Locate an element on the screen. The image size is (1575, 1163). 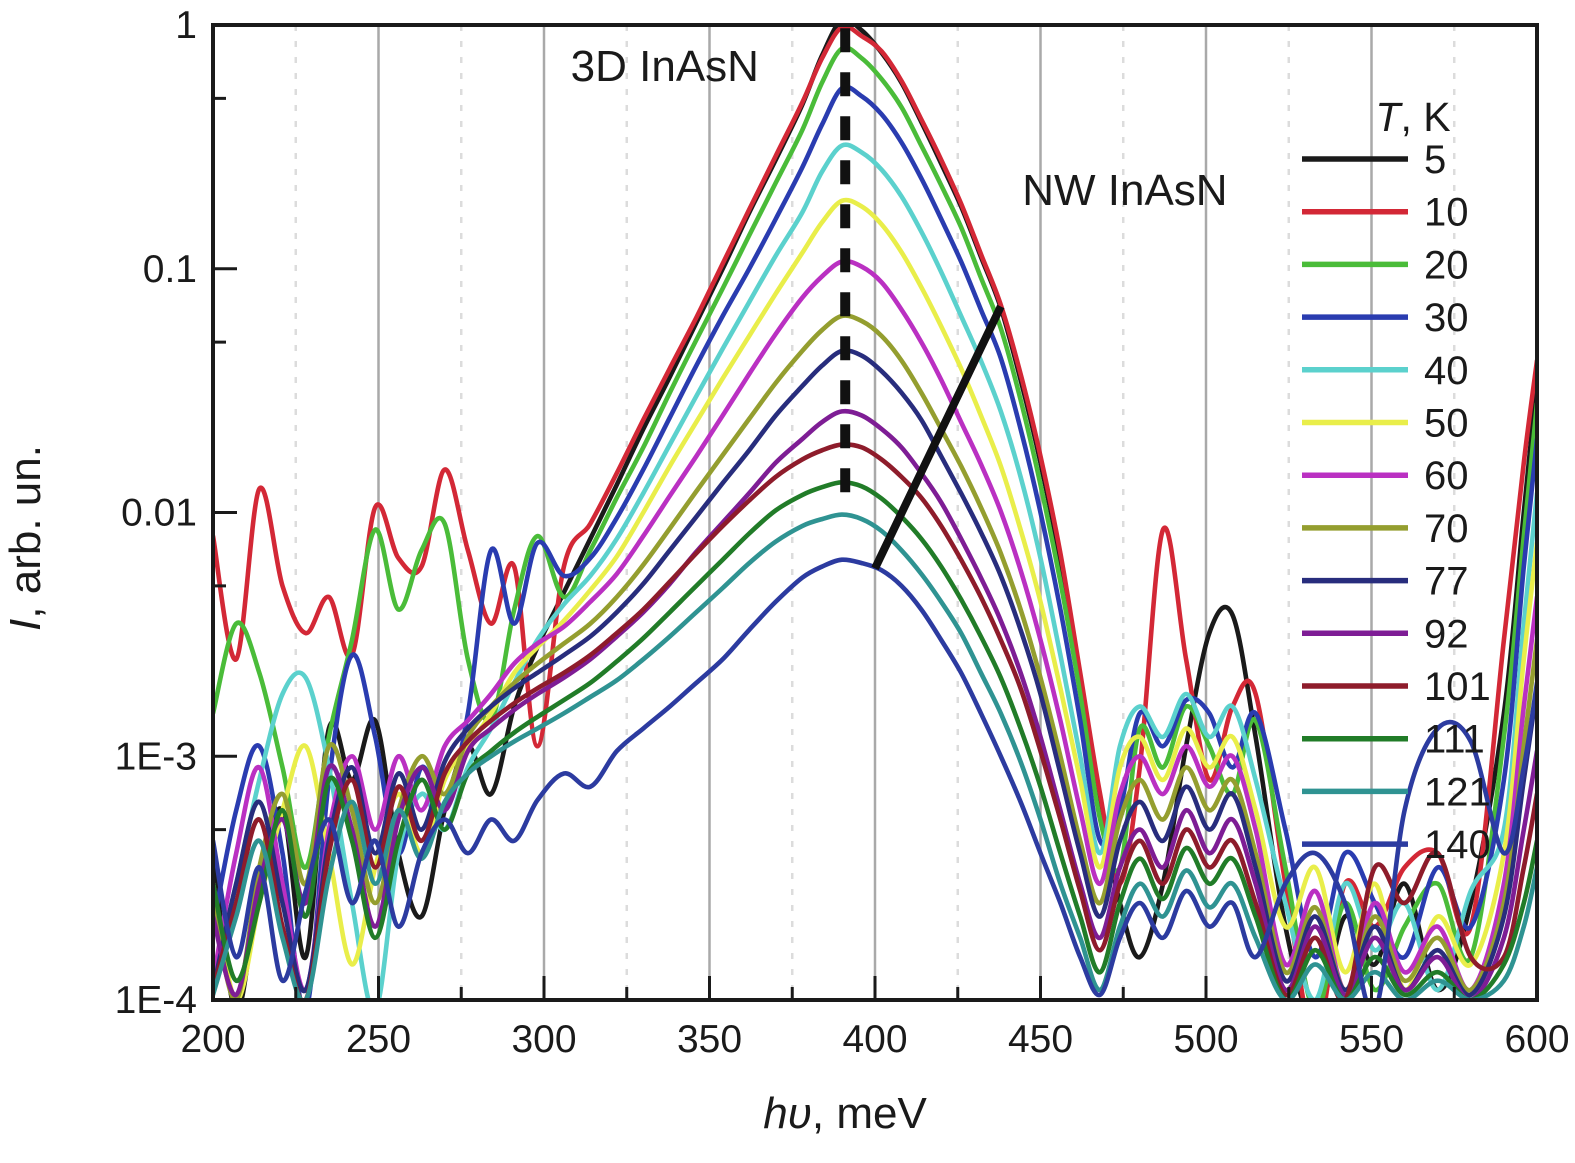
y-axis-title-symbol: I is located at coordinates (25, 625).